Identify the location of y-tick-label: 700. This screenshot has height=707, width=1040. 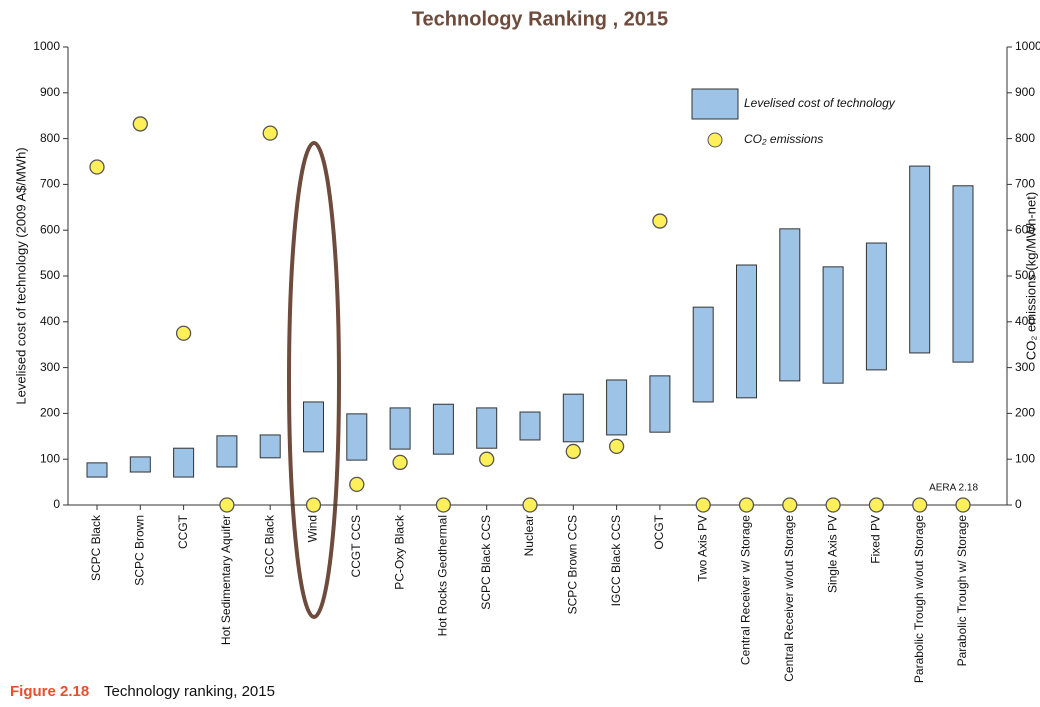
(50, 184).